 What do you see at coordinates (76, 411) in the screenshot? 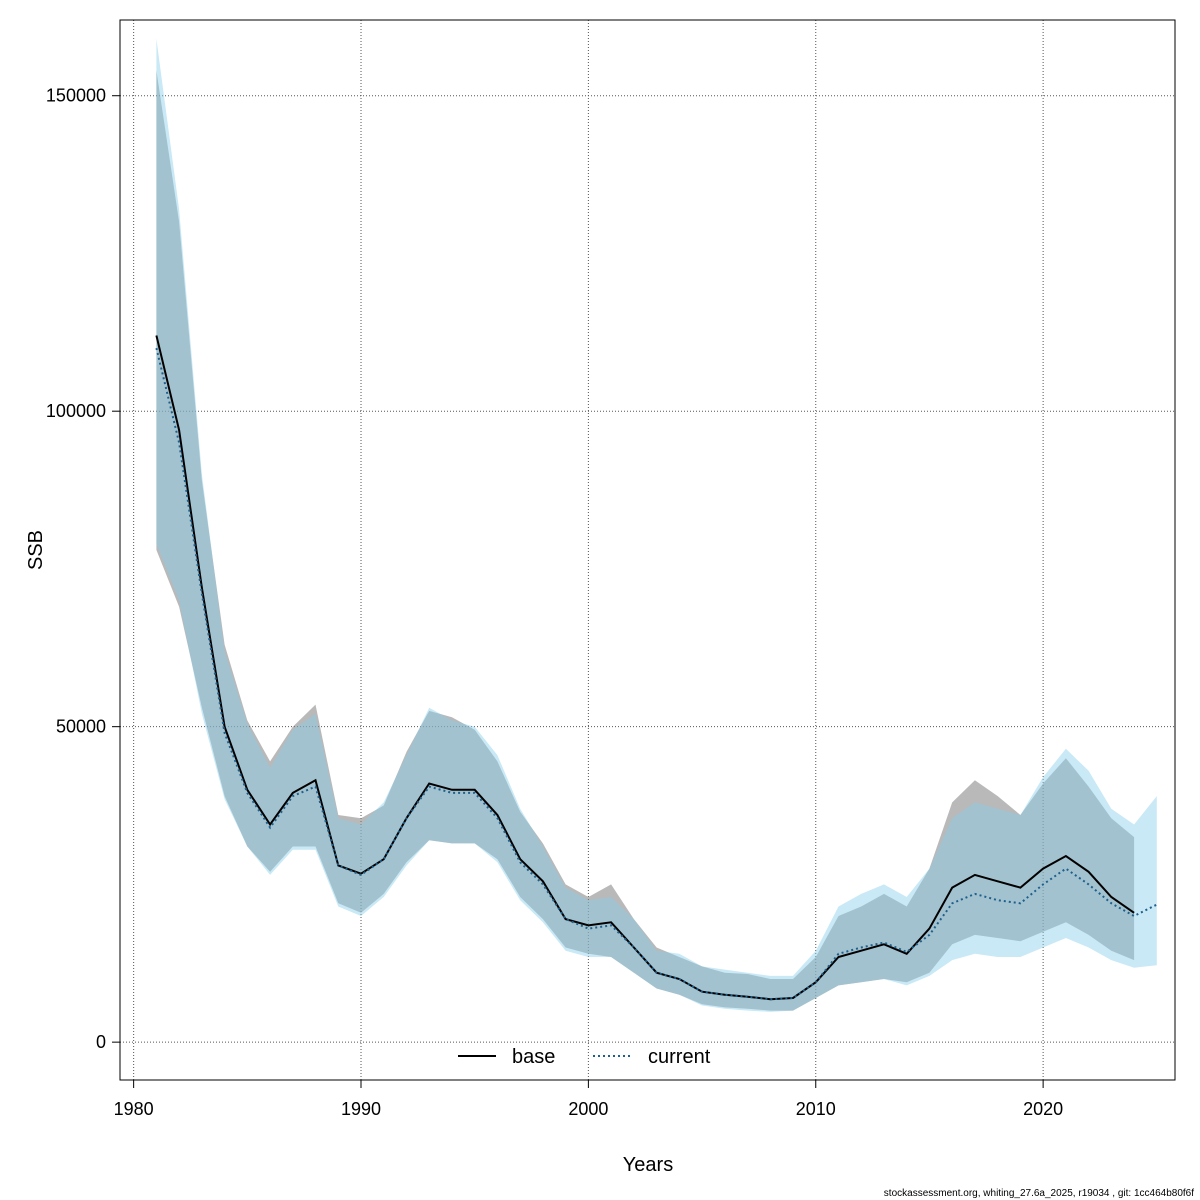
I see `y-tick-label-100000: 100000` at bounding box center [76, 411].